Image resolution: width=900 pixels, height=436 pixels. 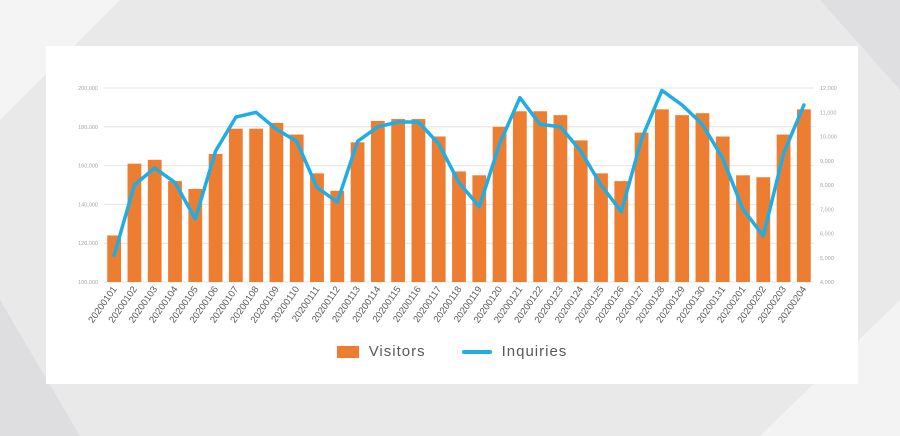 I want to click on inquiries-swatch, so click(x=476, y=351).